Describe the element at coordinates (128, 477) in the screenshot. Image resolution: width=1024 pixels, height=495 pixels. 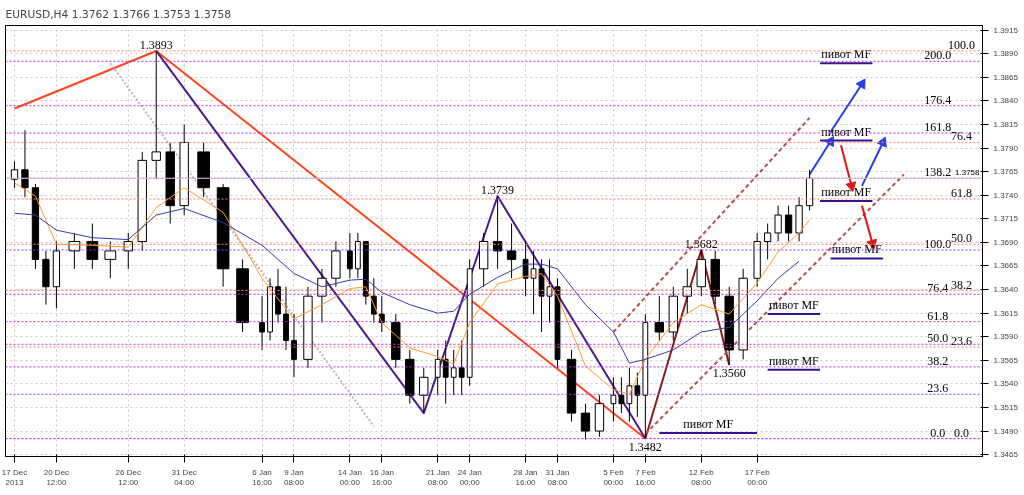
I see `x-tick-label: 26 Dec 12:00` at that location.